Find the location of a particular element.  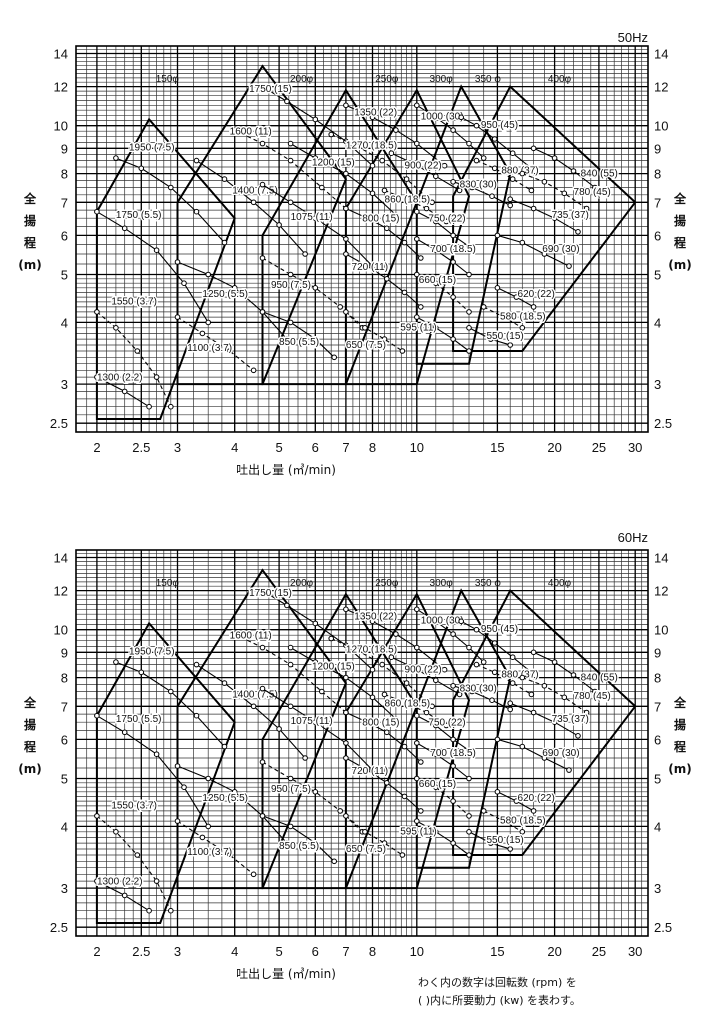

x-axis-label: 吐出し量 (㎥/min) is located at coordinates (286, 974).